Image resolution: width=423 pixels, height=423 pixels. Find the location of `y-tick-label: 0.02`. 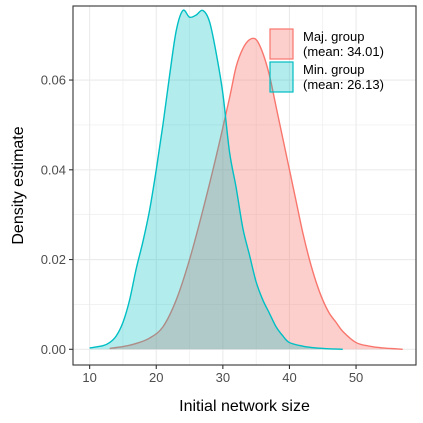

y-tick-label: 0.02 is located at coordinates (53, 259).